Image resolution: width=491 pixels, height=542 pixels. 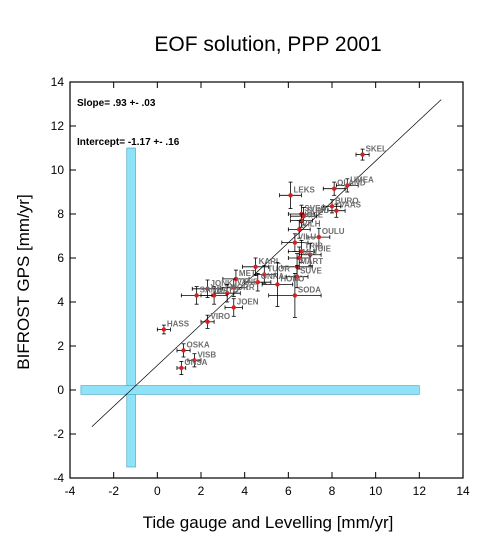 What do you see at coordinates (244, 491) in the screenshot?
I see `x-tick-label: 4` at bounding box center [244, 491].